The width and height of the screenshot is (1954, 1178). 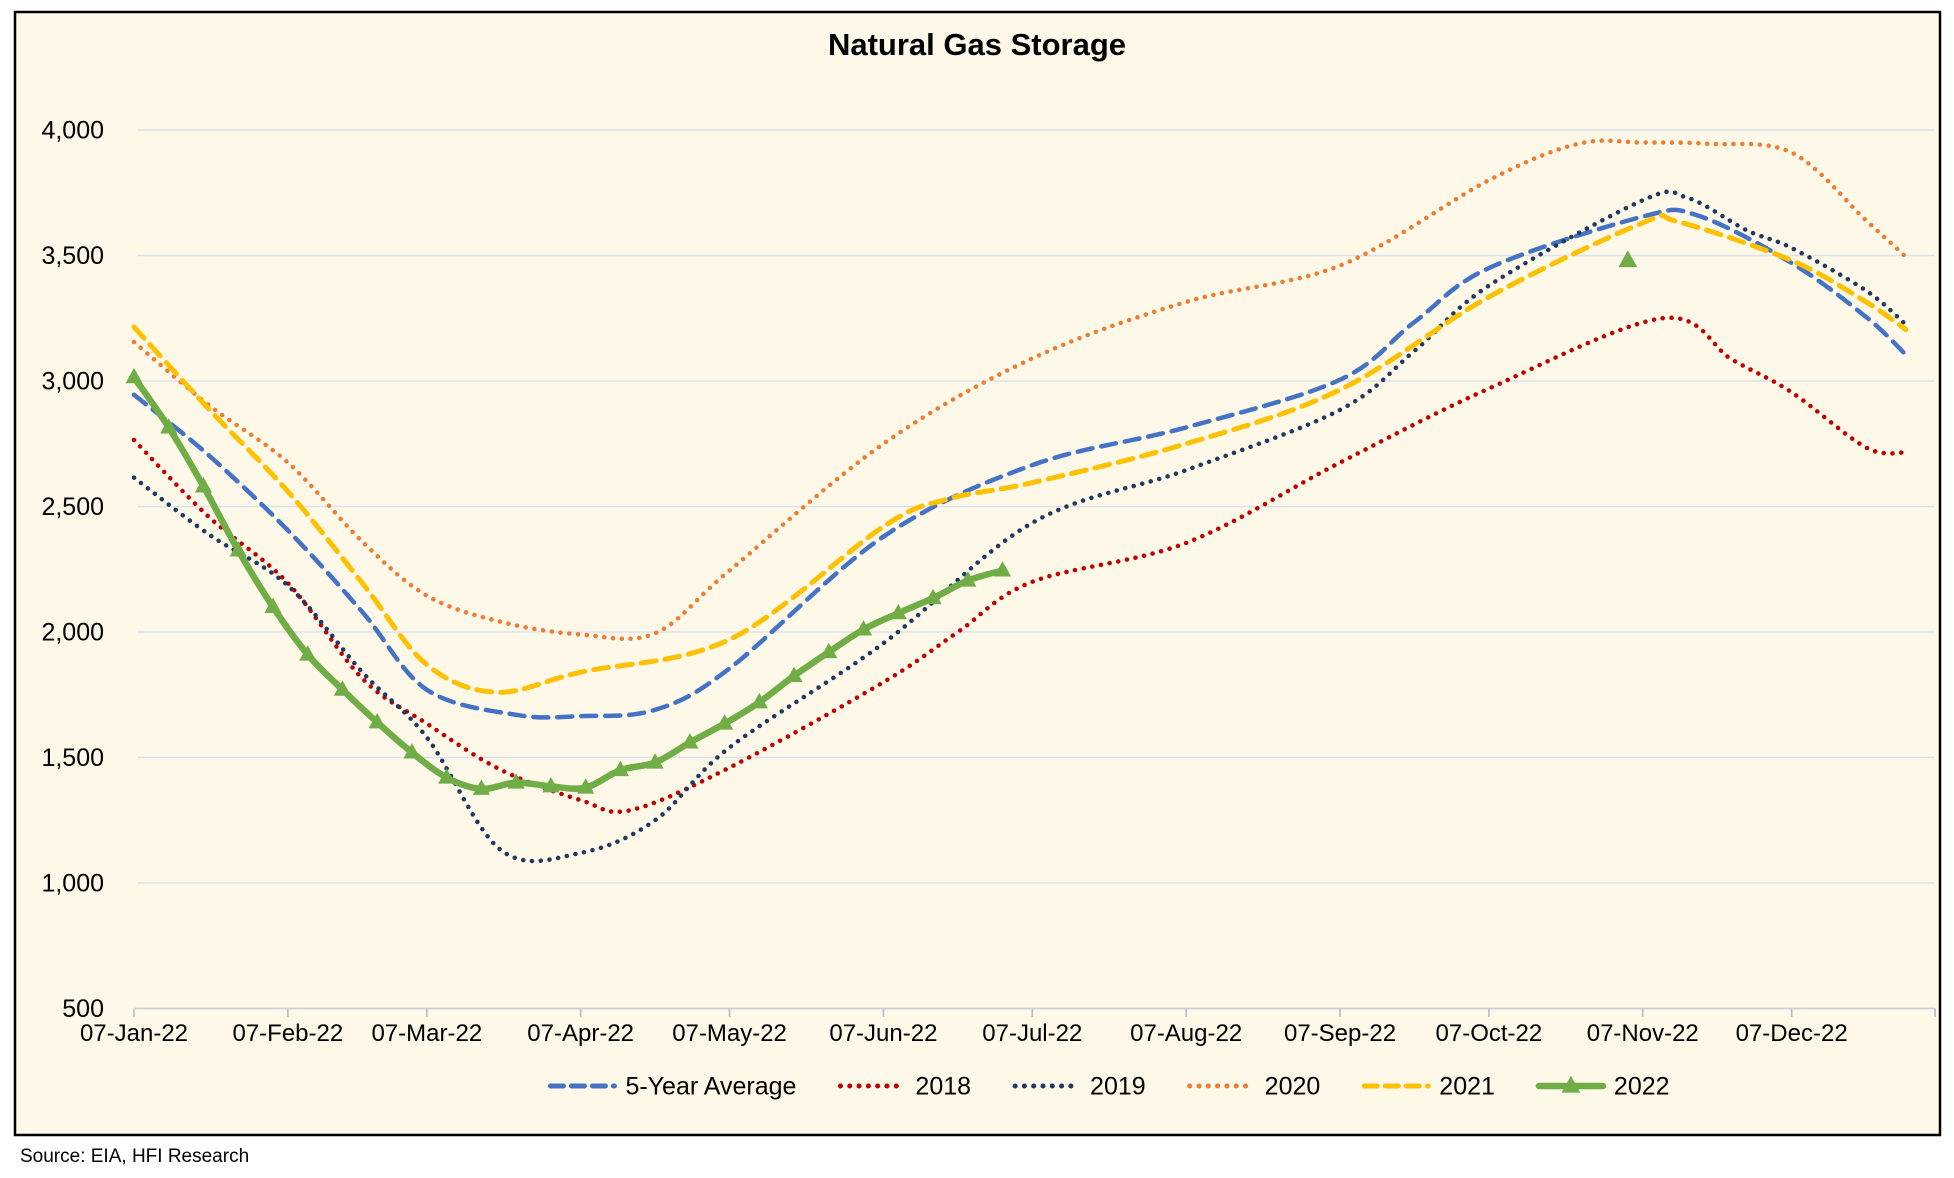 What do you see at coordinates (72, 758) in the screenshot?
I see `y-tick-label: 1,500` at bounding box center [72, 758].